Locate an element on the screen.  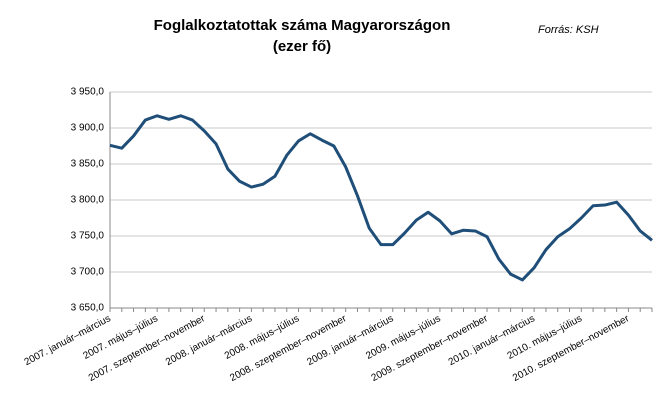
x-tick-label: 2008. január–március is located at coordinates (209, 340).